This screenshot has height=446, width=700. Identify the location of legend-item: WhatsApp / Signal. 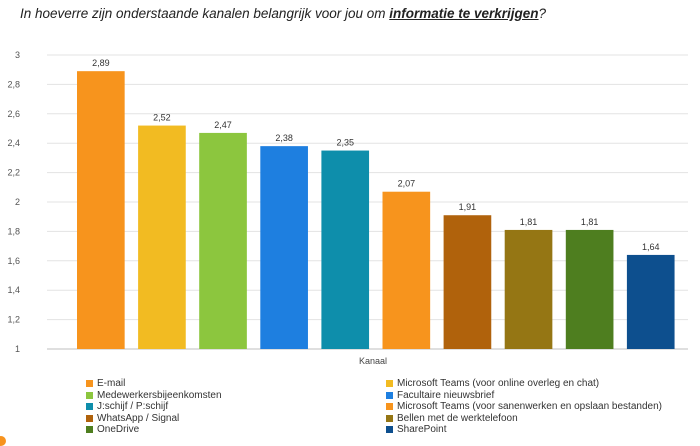
(236, 419).